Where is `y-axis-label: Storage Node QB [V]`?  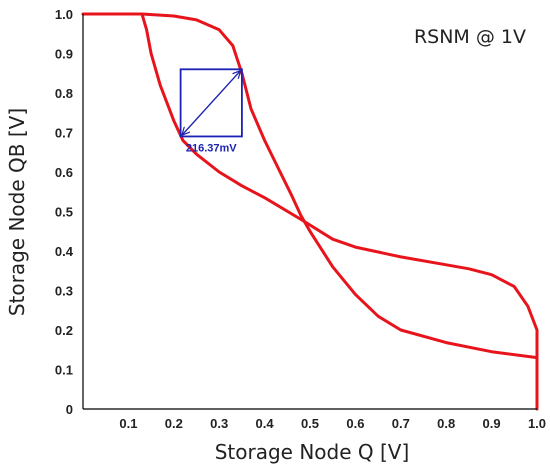
y-axis-label: Storage Node QB [V] is located at coordinates (17, 212).